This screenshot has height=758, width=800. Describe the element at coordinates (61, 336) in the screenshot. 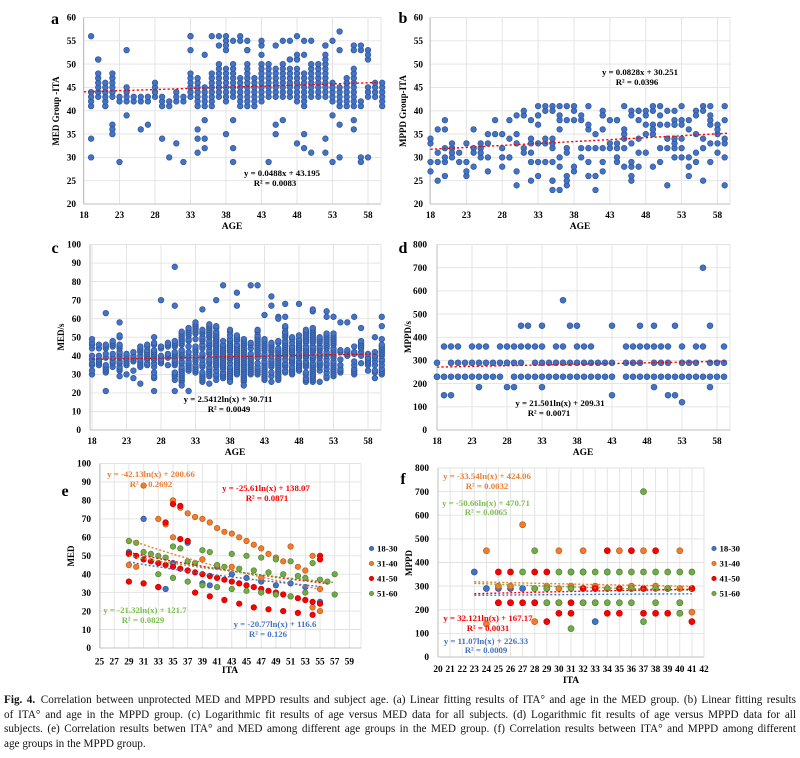

I see `svg-text: MED/s` at that location.